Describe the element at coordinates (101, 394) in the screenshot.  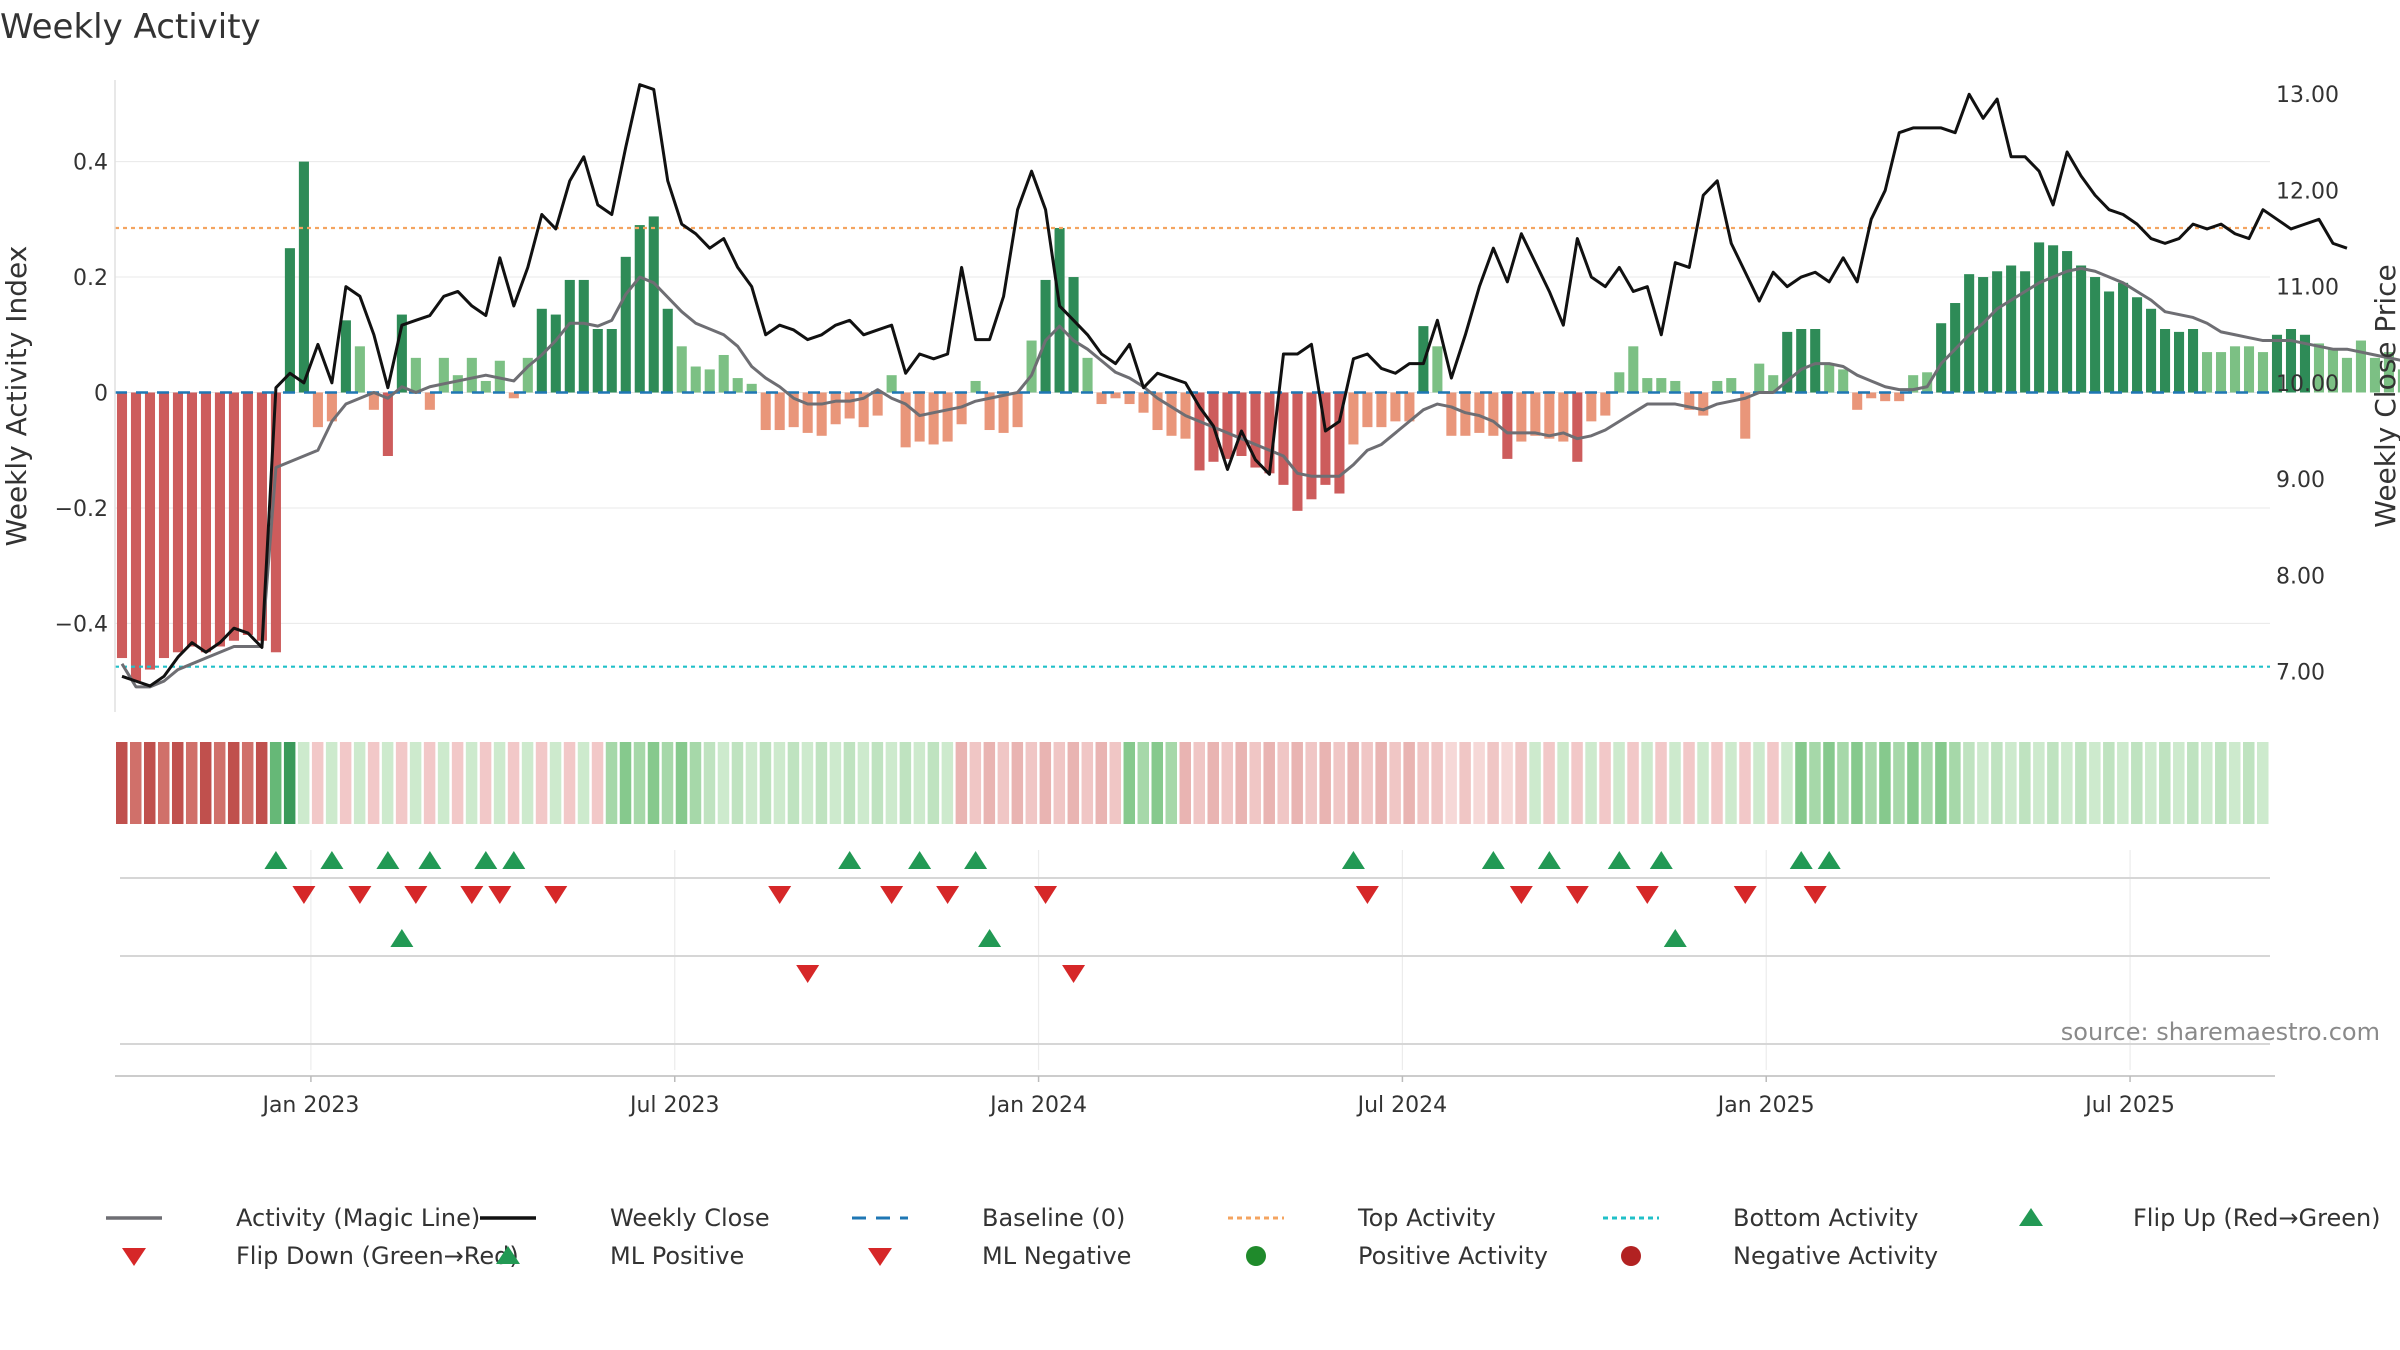
I see `y-tick-label: 0` at that location.